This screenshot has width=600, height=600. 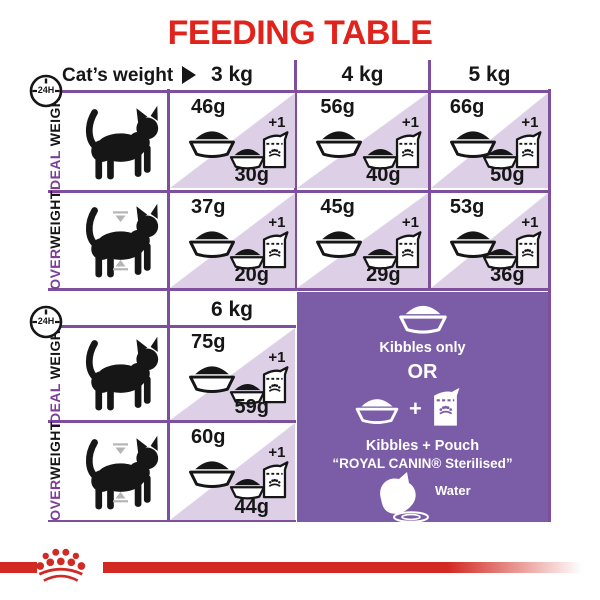 I want to click on column-header-4kg: 4 kg, so click(x=362, y=74).